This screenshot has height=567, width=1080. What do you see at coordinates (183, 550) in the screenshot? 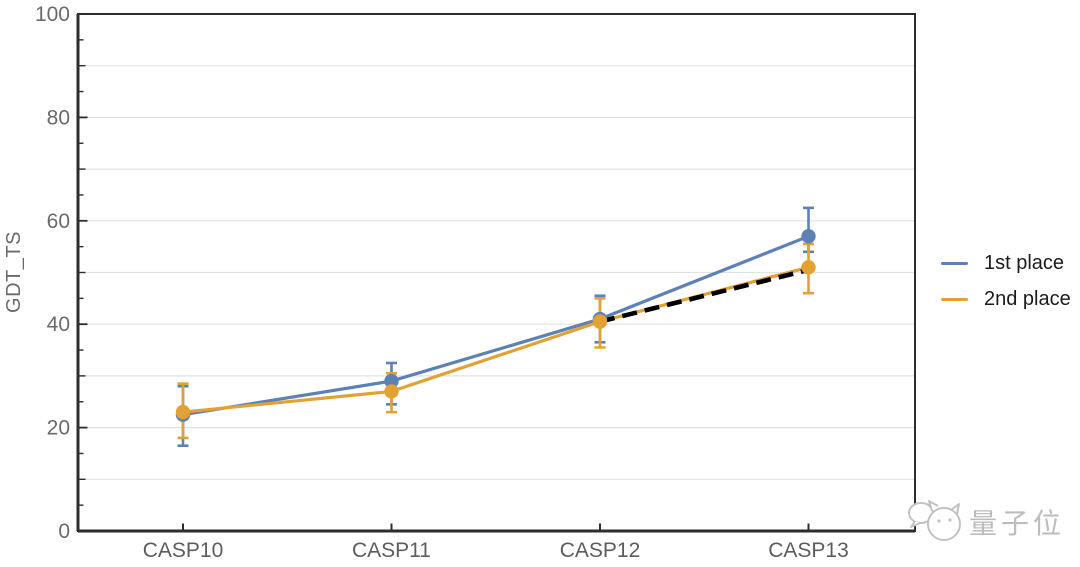
I see `x-tick-label: CASP10` at bounding box center [183, 550].